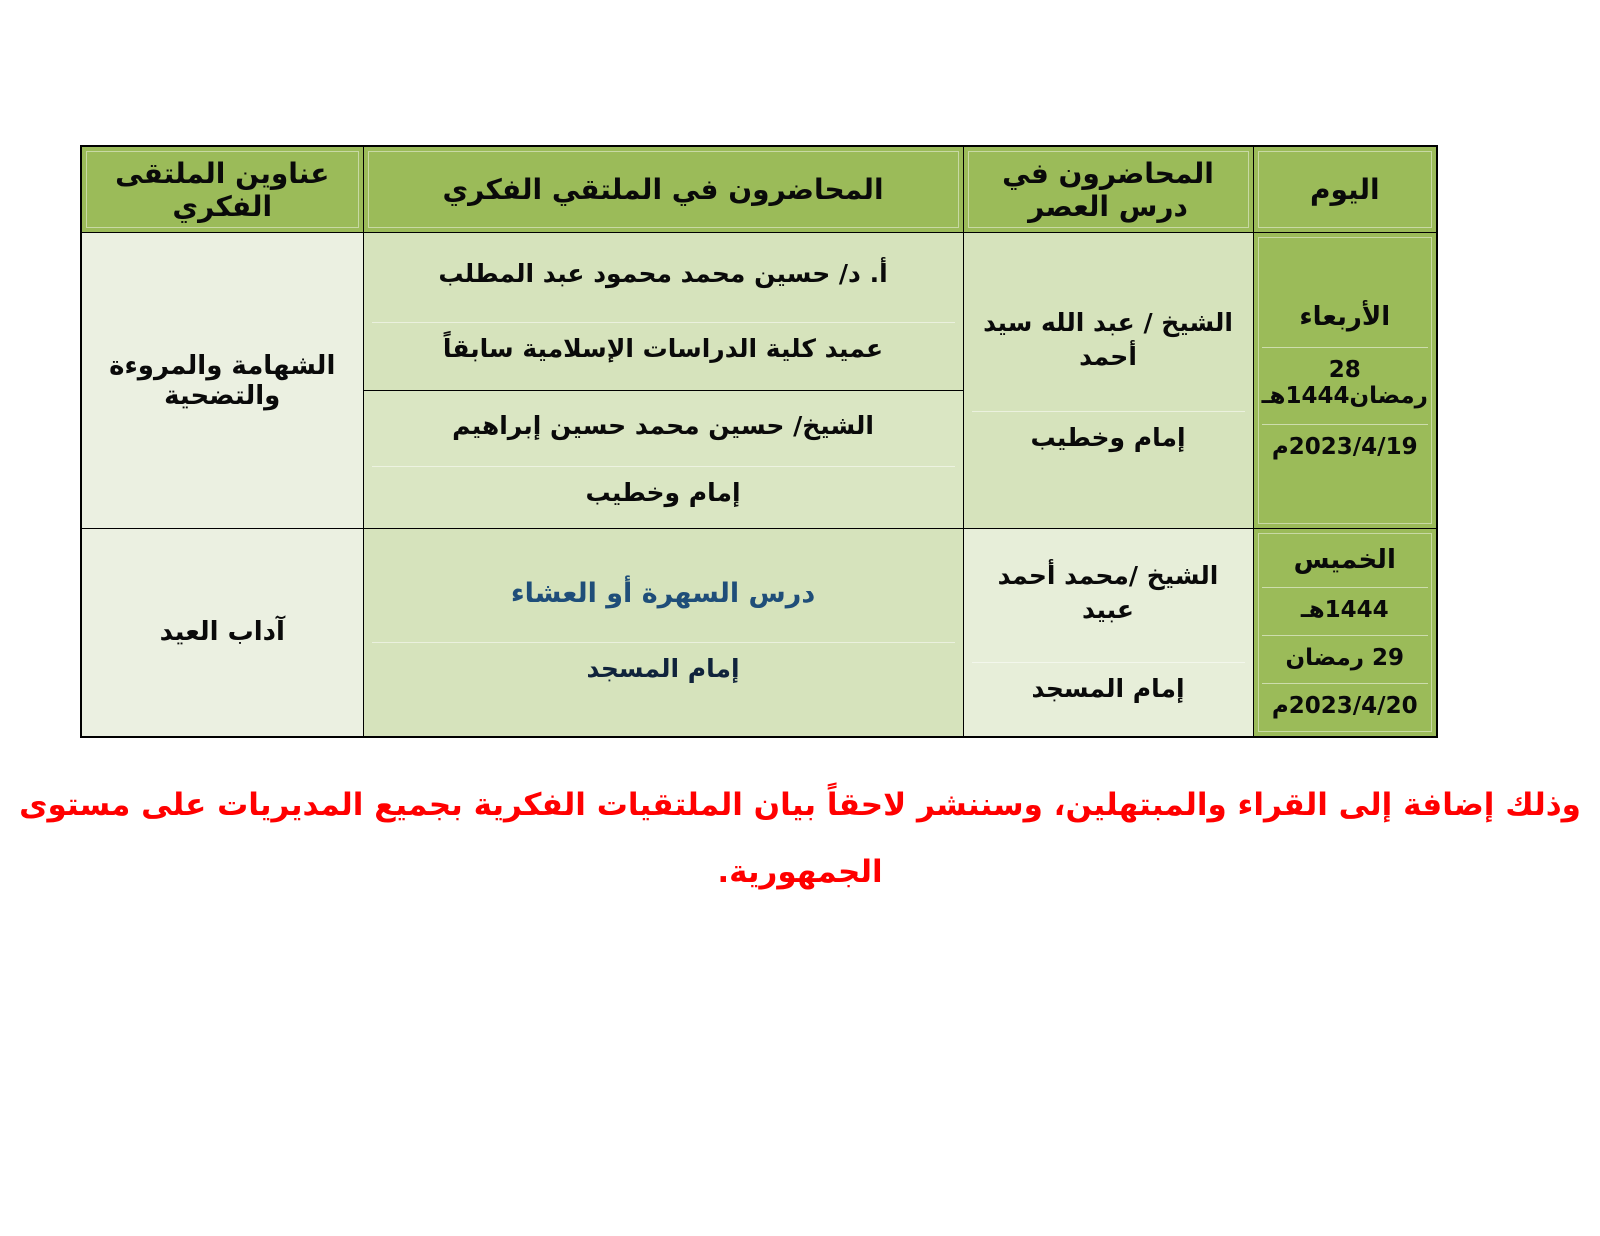  What do you see at coordinates (1108, 340) in the screenshot?
I see `asr-lecturer-name: الشيخ / عبد الله سيد أحمد` at bounding box center [1108, 340].